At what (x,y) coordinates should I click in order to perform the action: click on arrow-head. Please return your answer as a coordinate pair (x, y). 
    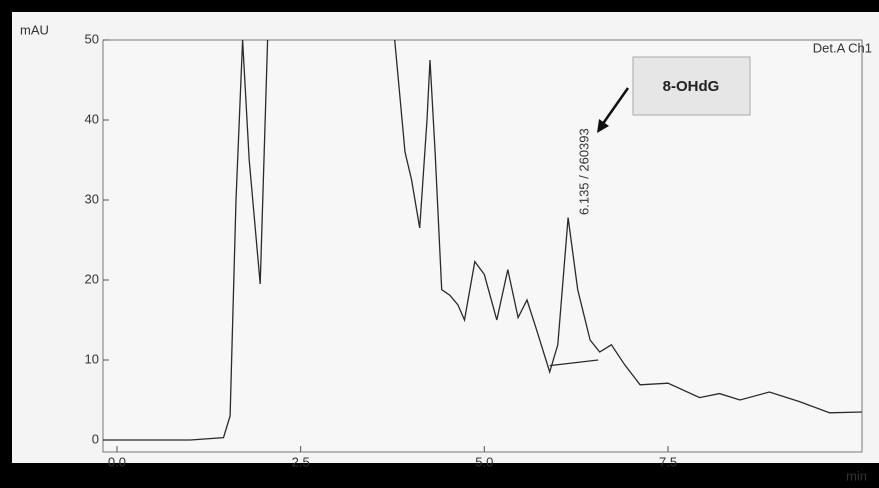
    Looking at the image, I should click on (603, 126).